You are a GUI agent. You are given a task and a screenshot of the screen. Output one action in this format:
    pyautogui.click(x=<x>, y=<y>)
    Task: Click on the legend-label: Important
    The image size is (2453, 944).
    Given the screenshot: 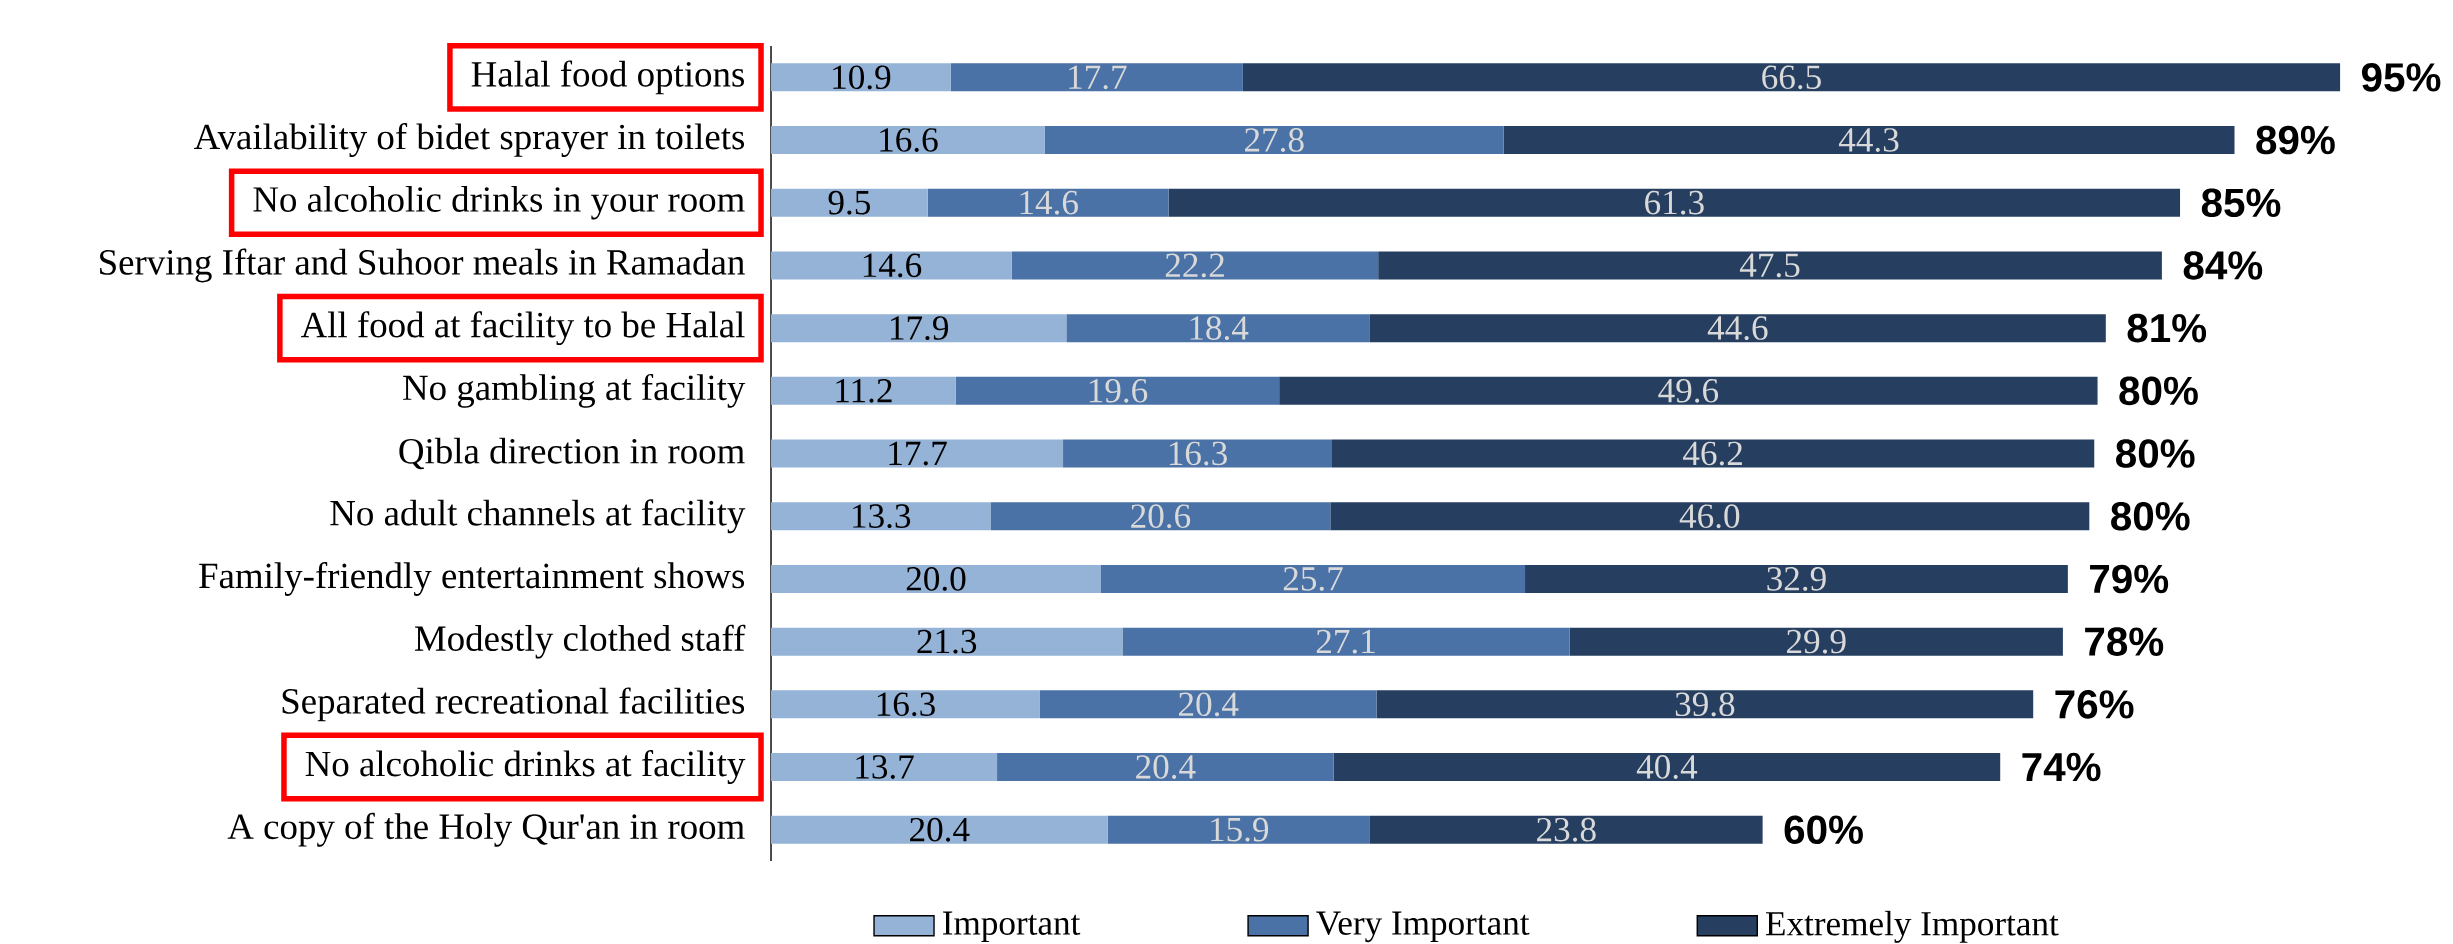 What is the action you would take?
    pyautogui.click(x=1012, y=927)
    